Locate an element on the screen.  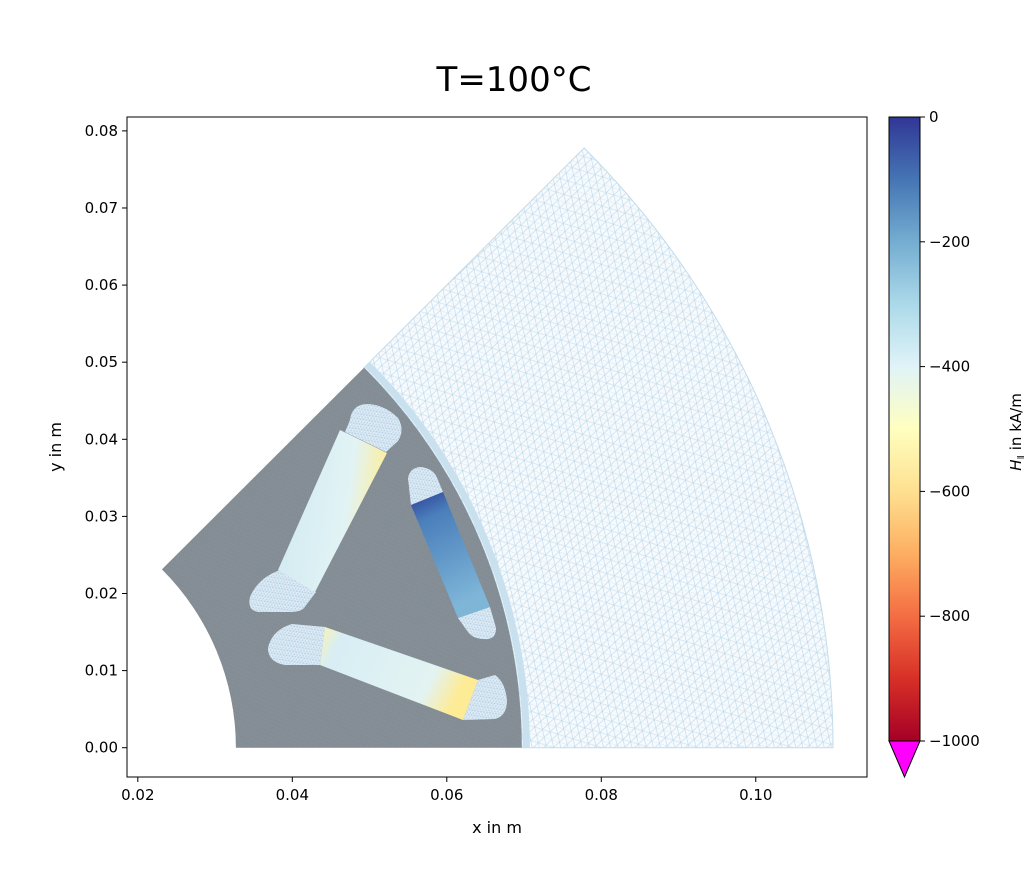
x-tick-label: 0.04 is located at coordinates (292, 795).